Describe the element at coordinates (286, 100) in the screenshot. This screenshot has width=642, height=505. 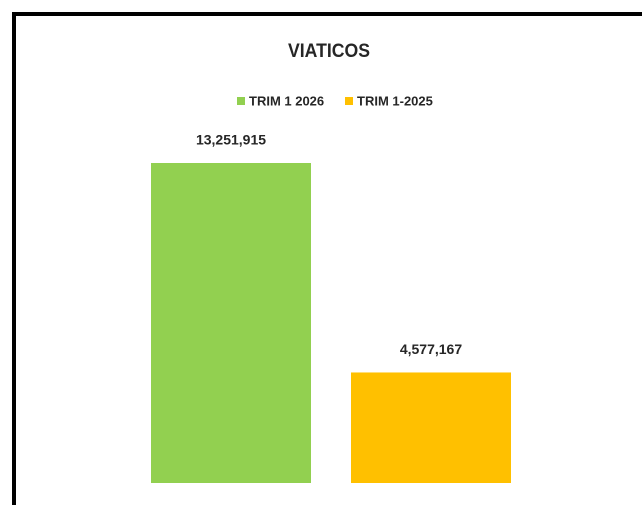
I see `legend-label: TRIM 1 2026` at that location.